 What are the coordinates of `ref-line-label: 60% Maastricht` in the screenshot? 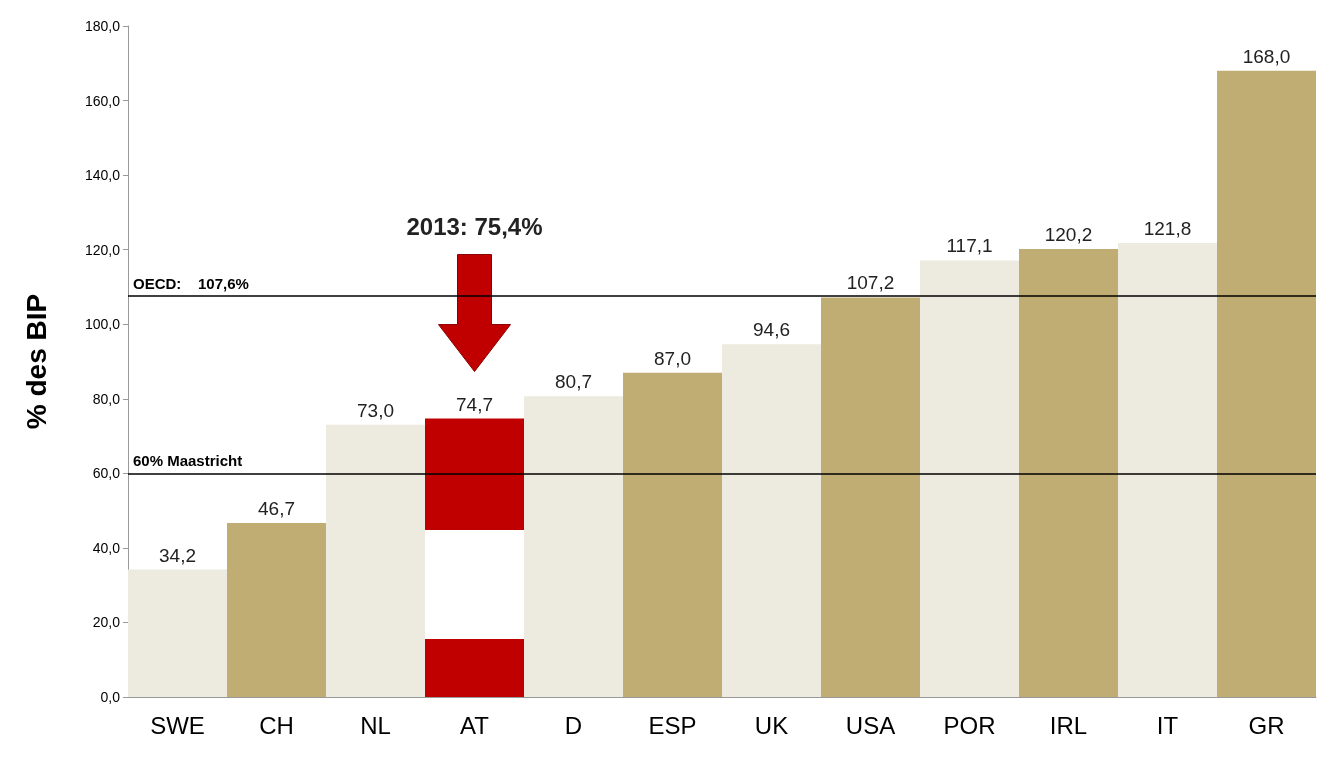 It's located at (188, 461).